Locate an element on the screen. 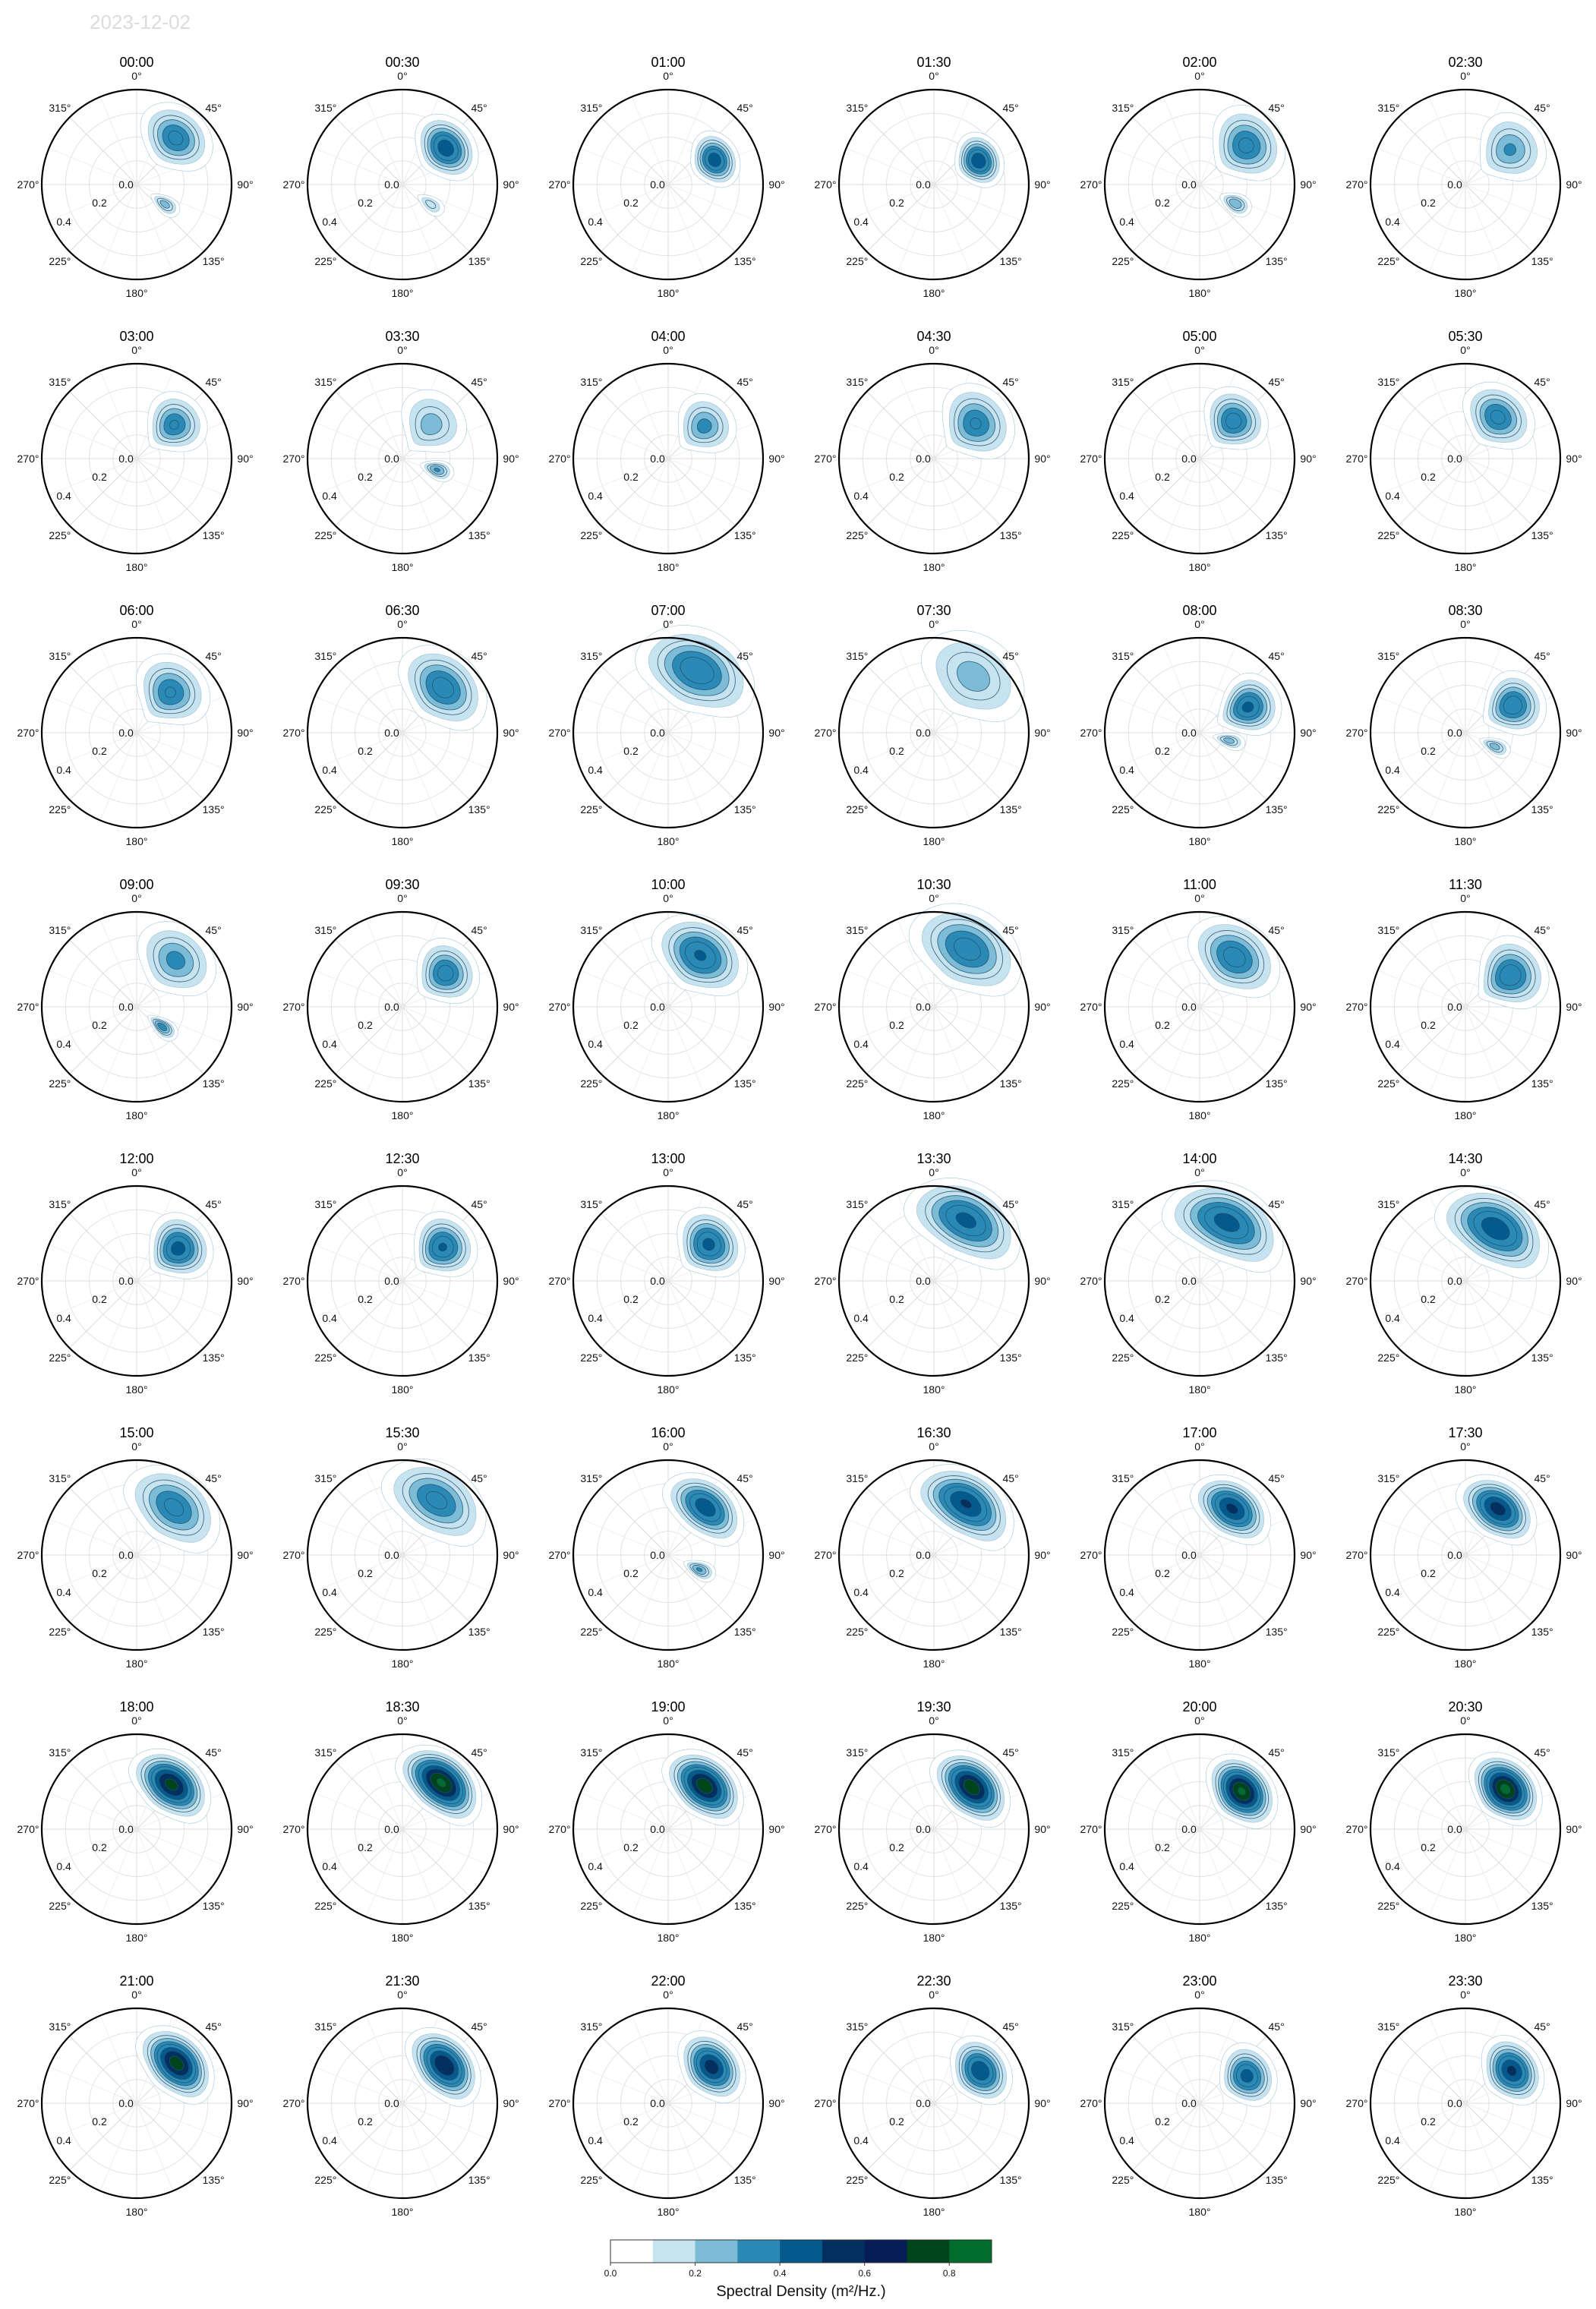  panel-title: 15:30 is located at coordinates (402, 1432).